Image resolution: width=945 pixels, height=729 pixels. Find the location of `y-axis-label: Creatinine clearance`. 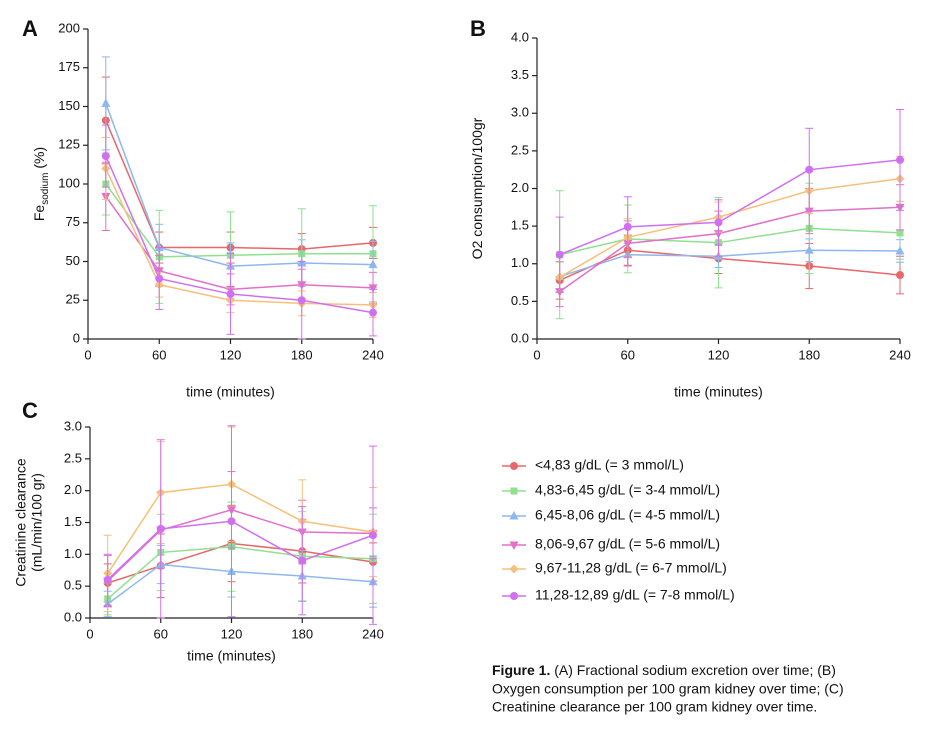

y-axis-label: Creatinine clearance is located at coordinates (21, 522).